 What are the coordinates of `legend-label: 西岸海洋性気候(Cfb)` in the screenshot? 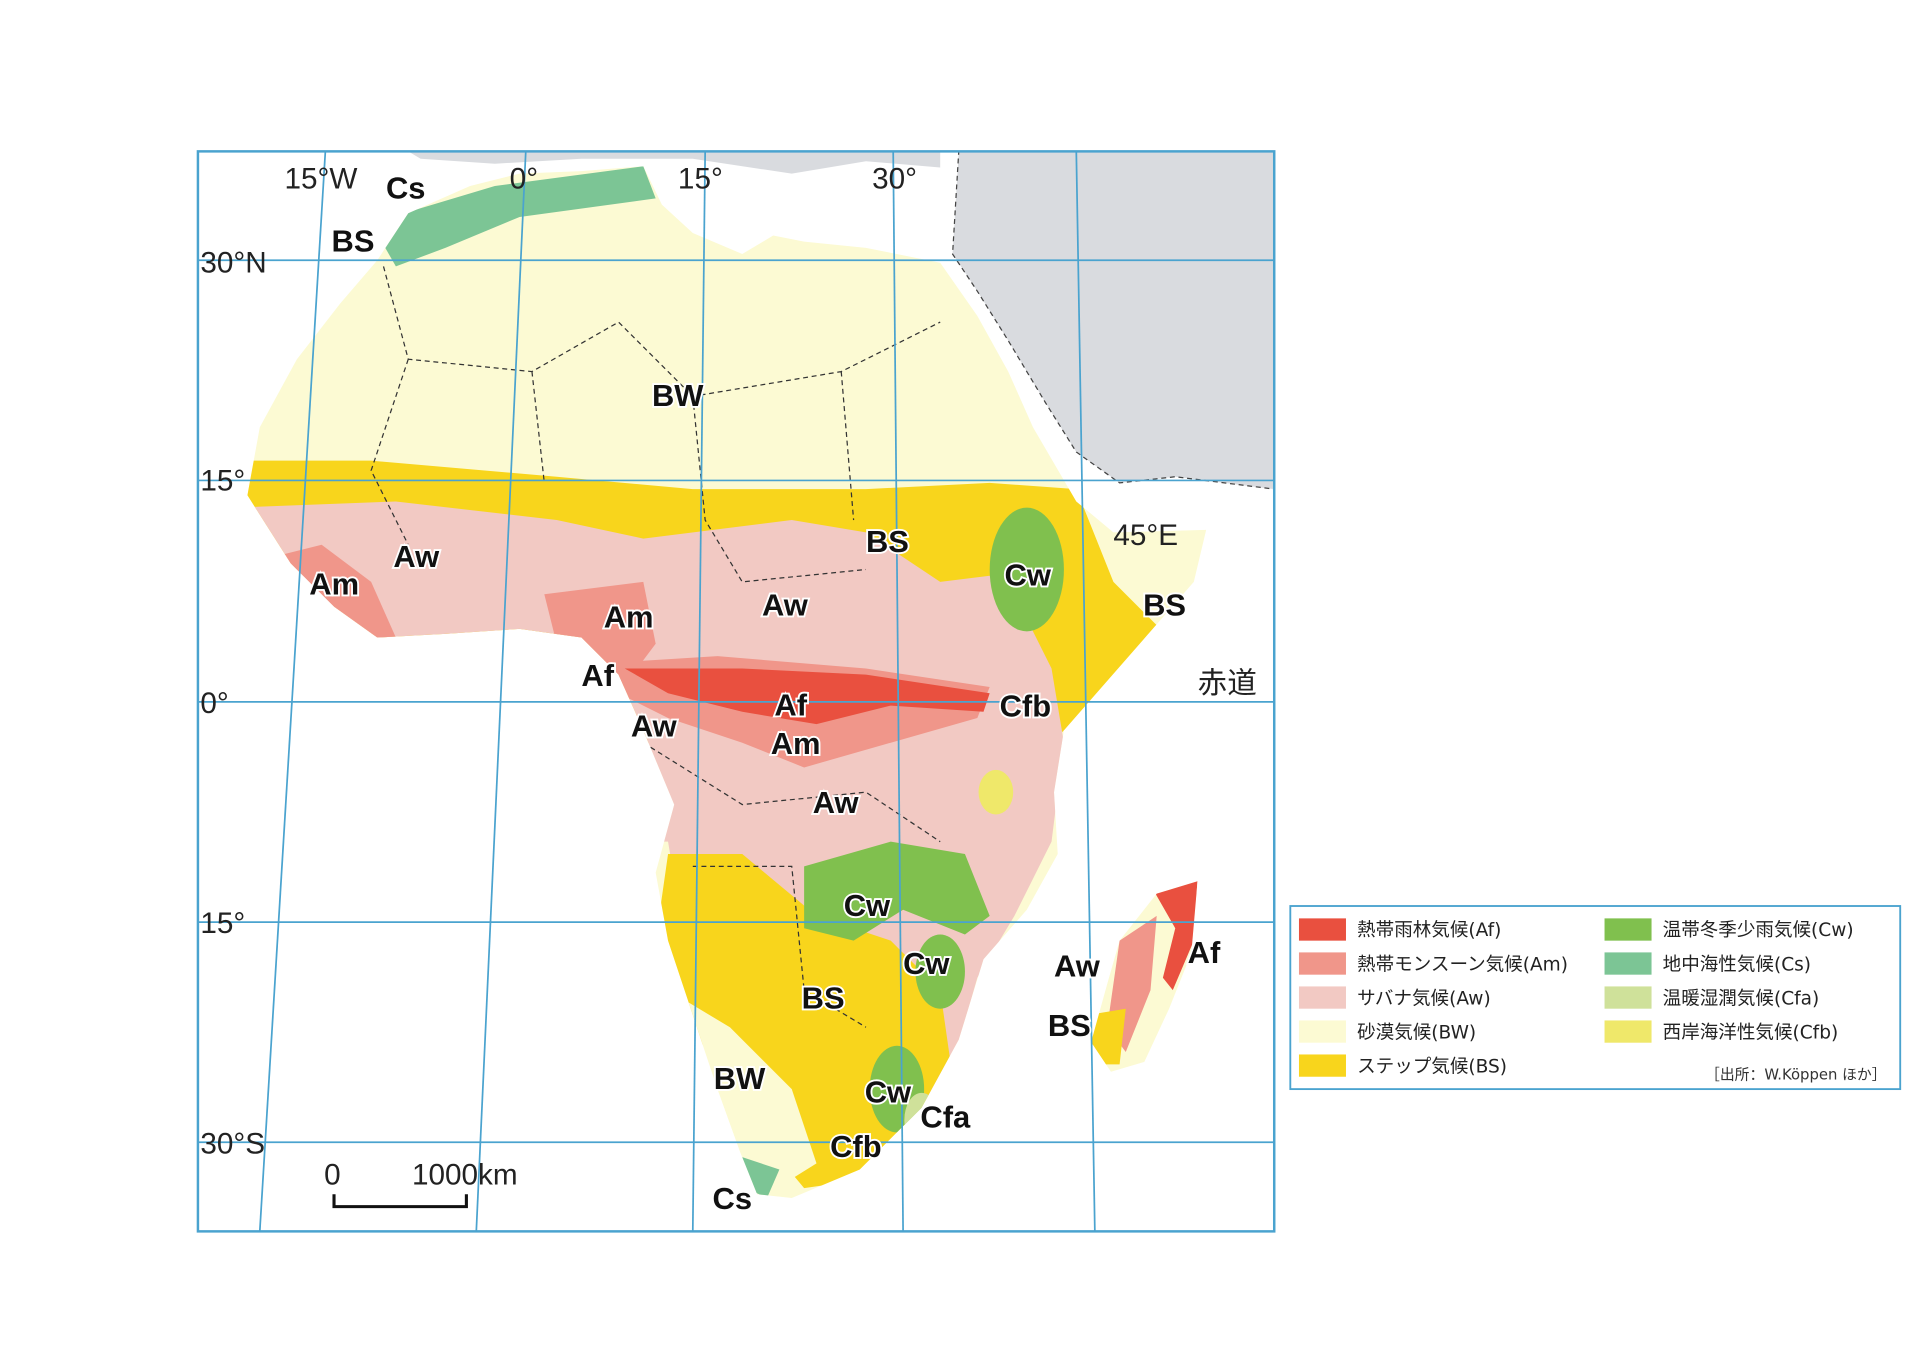 It's located at (1751, 1032).